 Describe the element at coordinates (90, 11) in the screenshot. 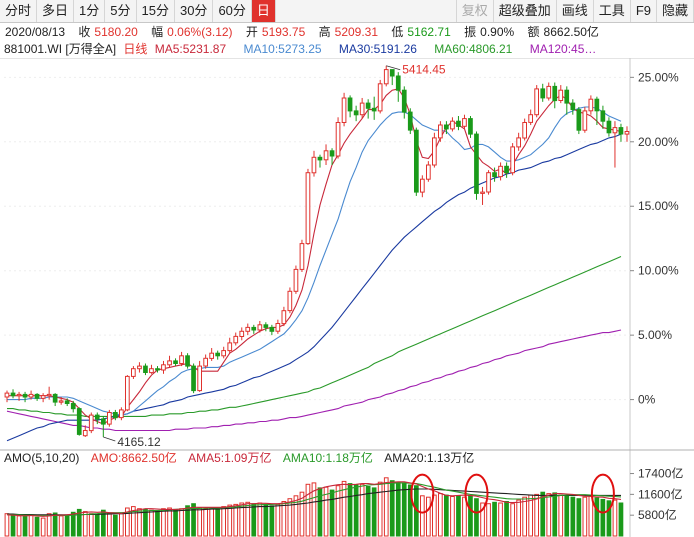

I see `tab-1min: 1分` at that location.